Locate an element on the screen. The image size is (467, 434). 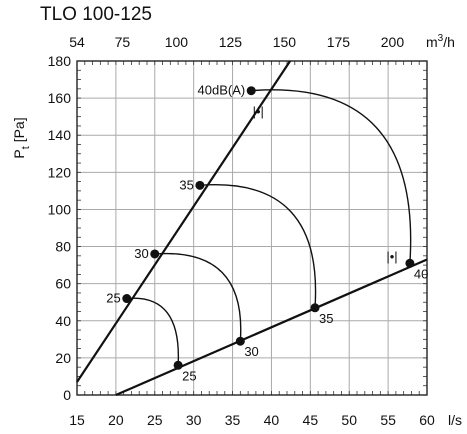
y-tick-label: 100 is located at coordinates (60, 209).